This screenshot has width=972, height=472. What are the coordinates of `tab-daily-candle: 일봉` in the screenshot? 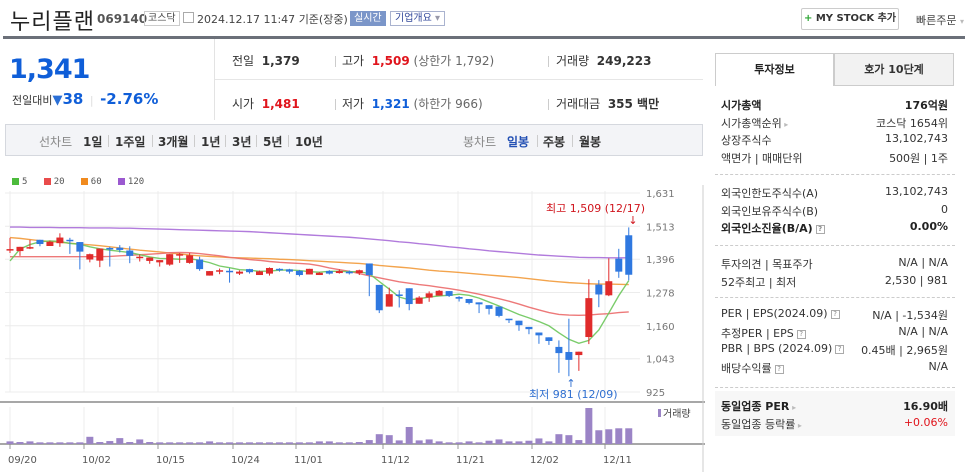 It's located at (518, 142).